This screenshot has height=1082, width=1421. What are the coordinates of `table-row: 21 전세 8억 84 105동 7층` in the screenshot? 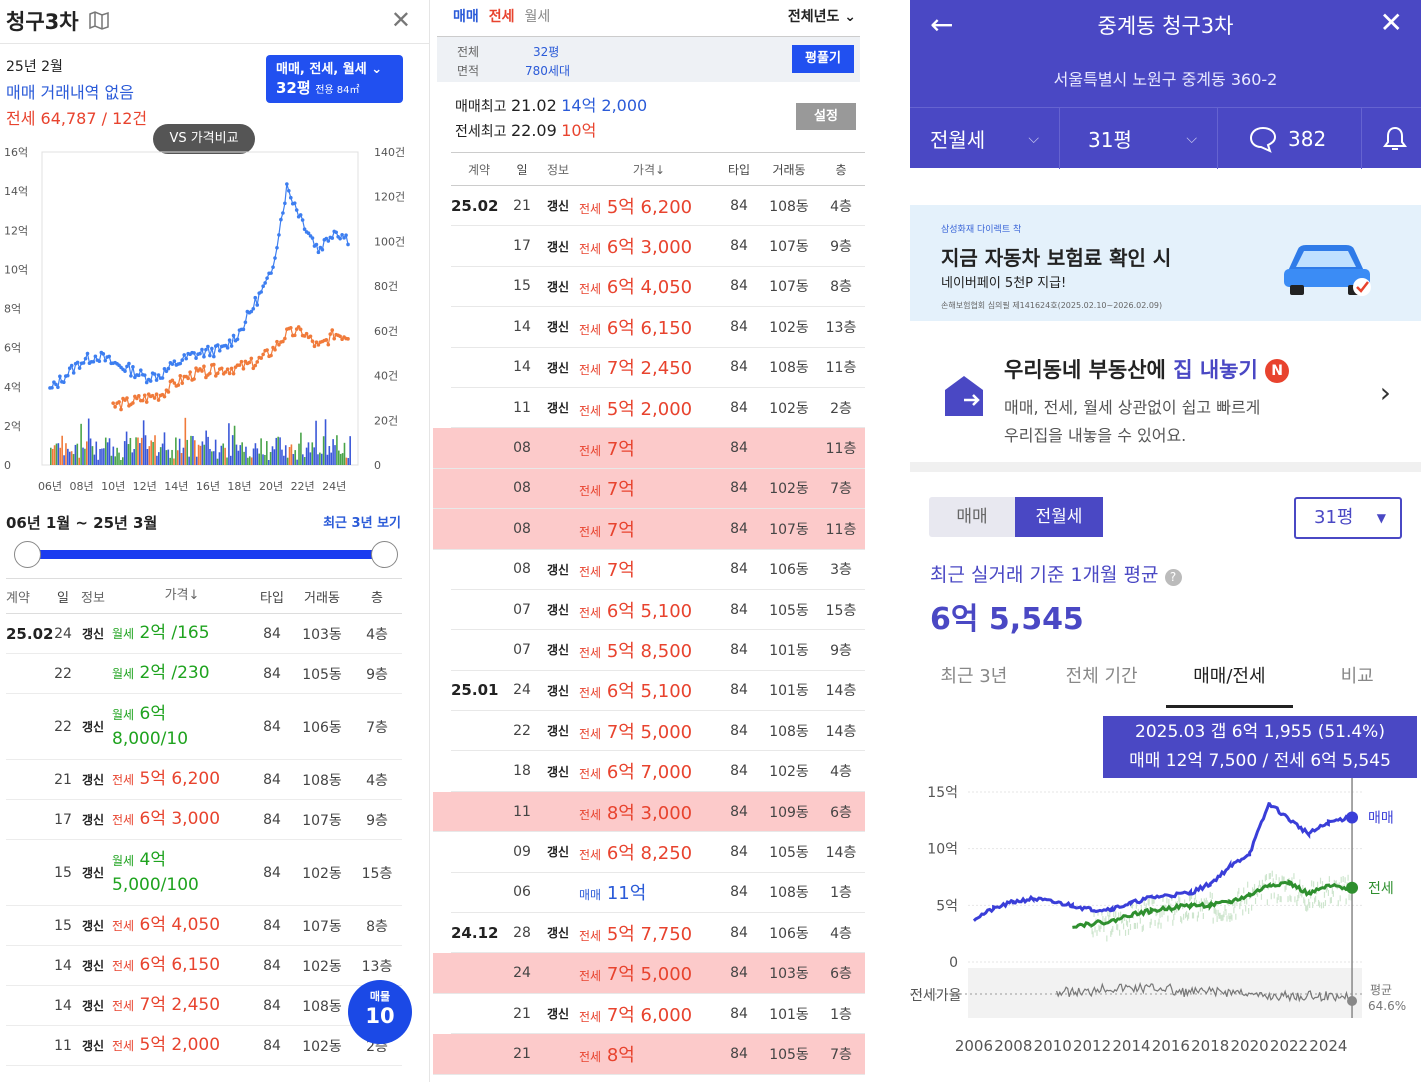 It's located at (649, 1054).